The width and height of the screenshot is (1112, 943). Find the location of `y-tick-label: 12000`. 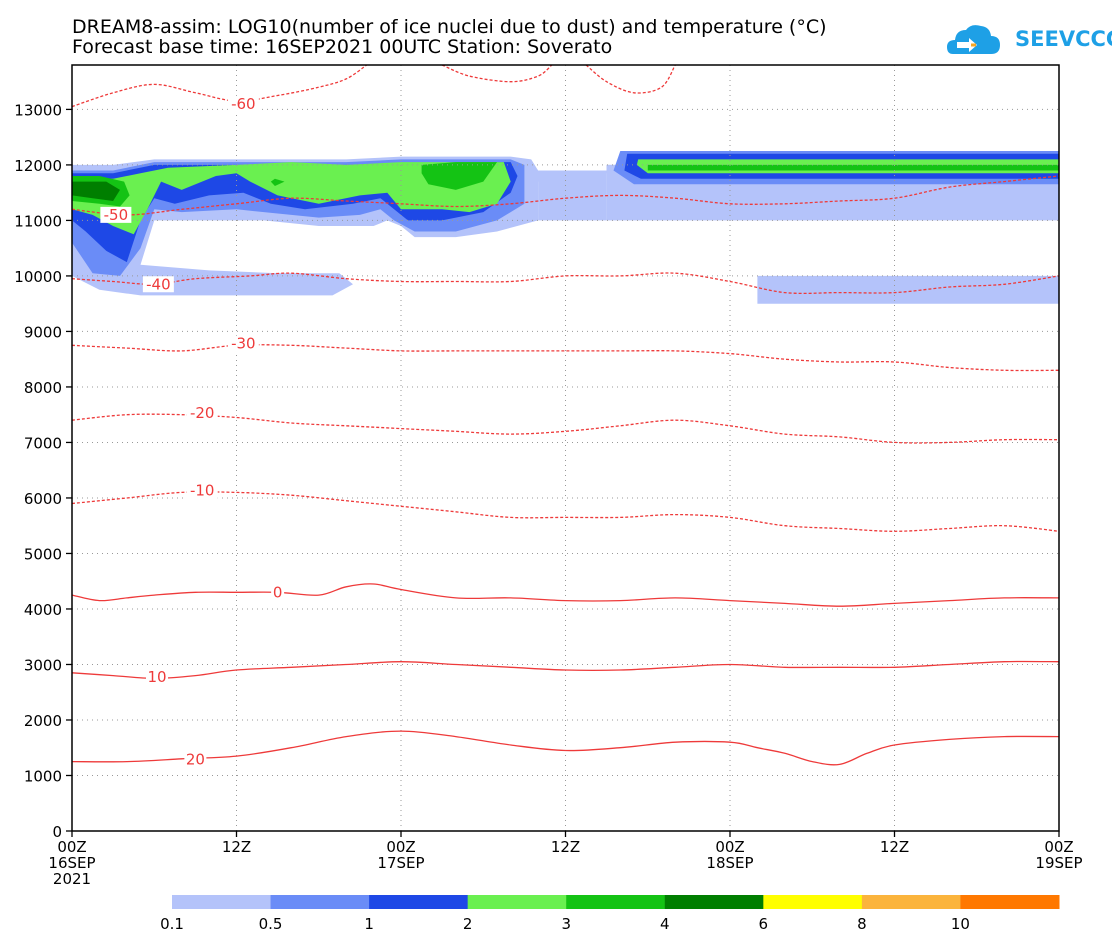

y-tick-label: 12000 is located at coordinates (38, 166).